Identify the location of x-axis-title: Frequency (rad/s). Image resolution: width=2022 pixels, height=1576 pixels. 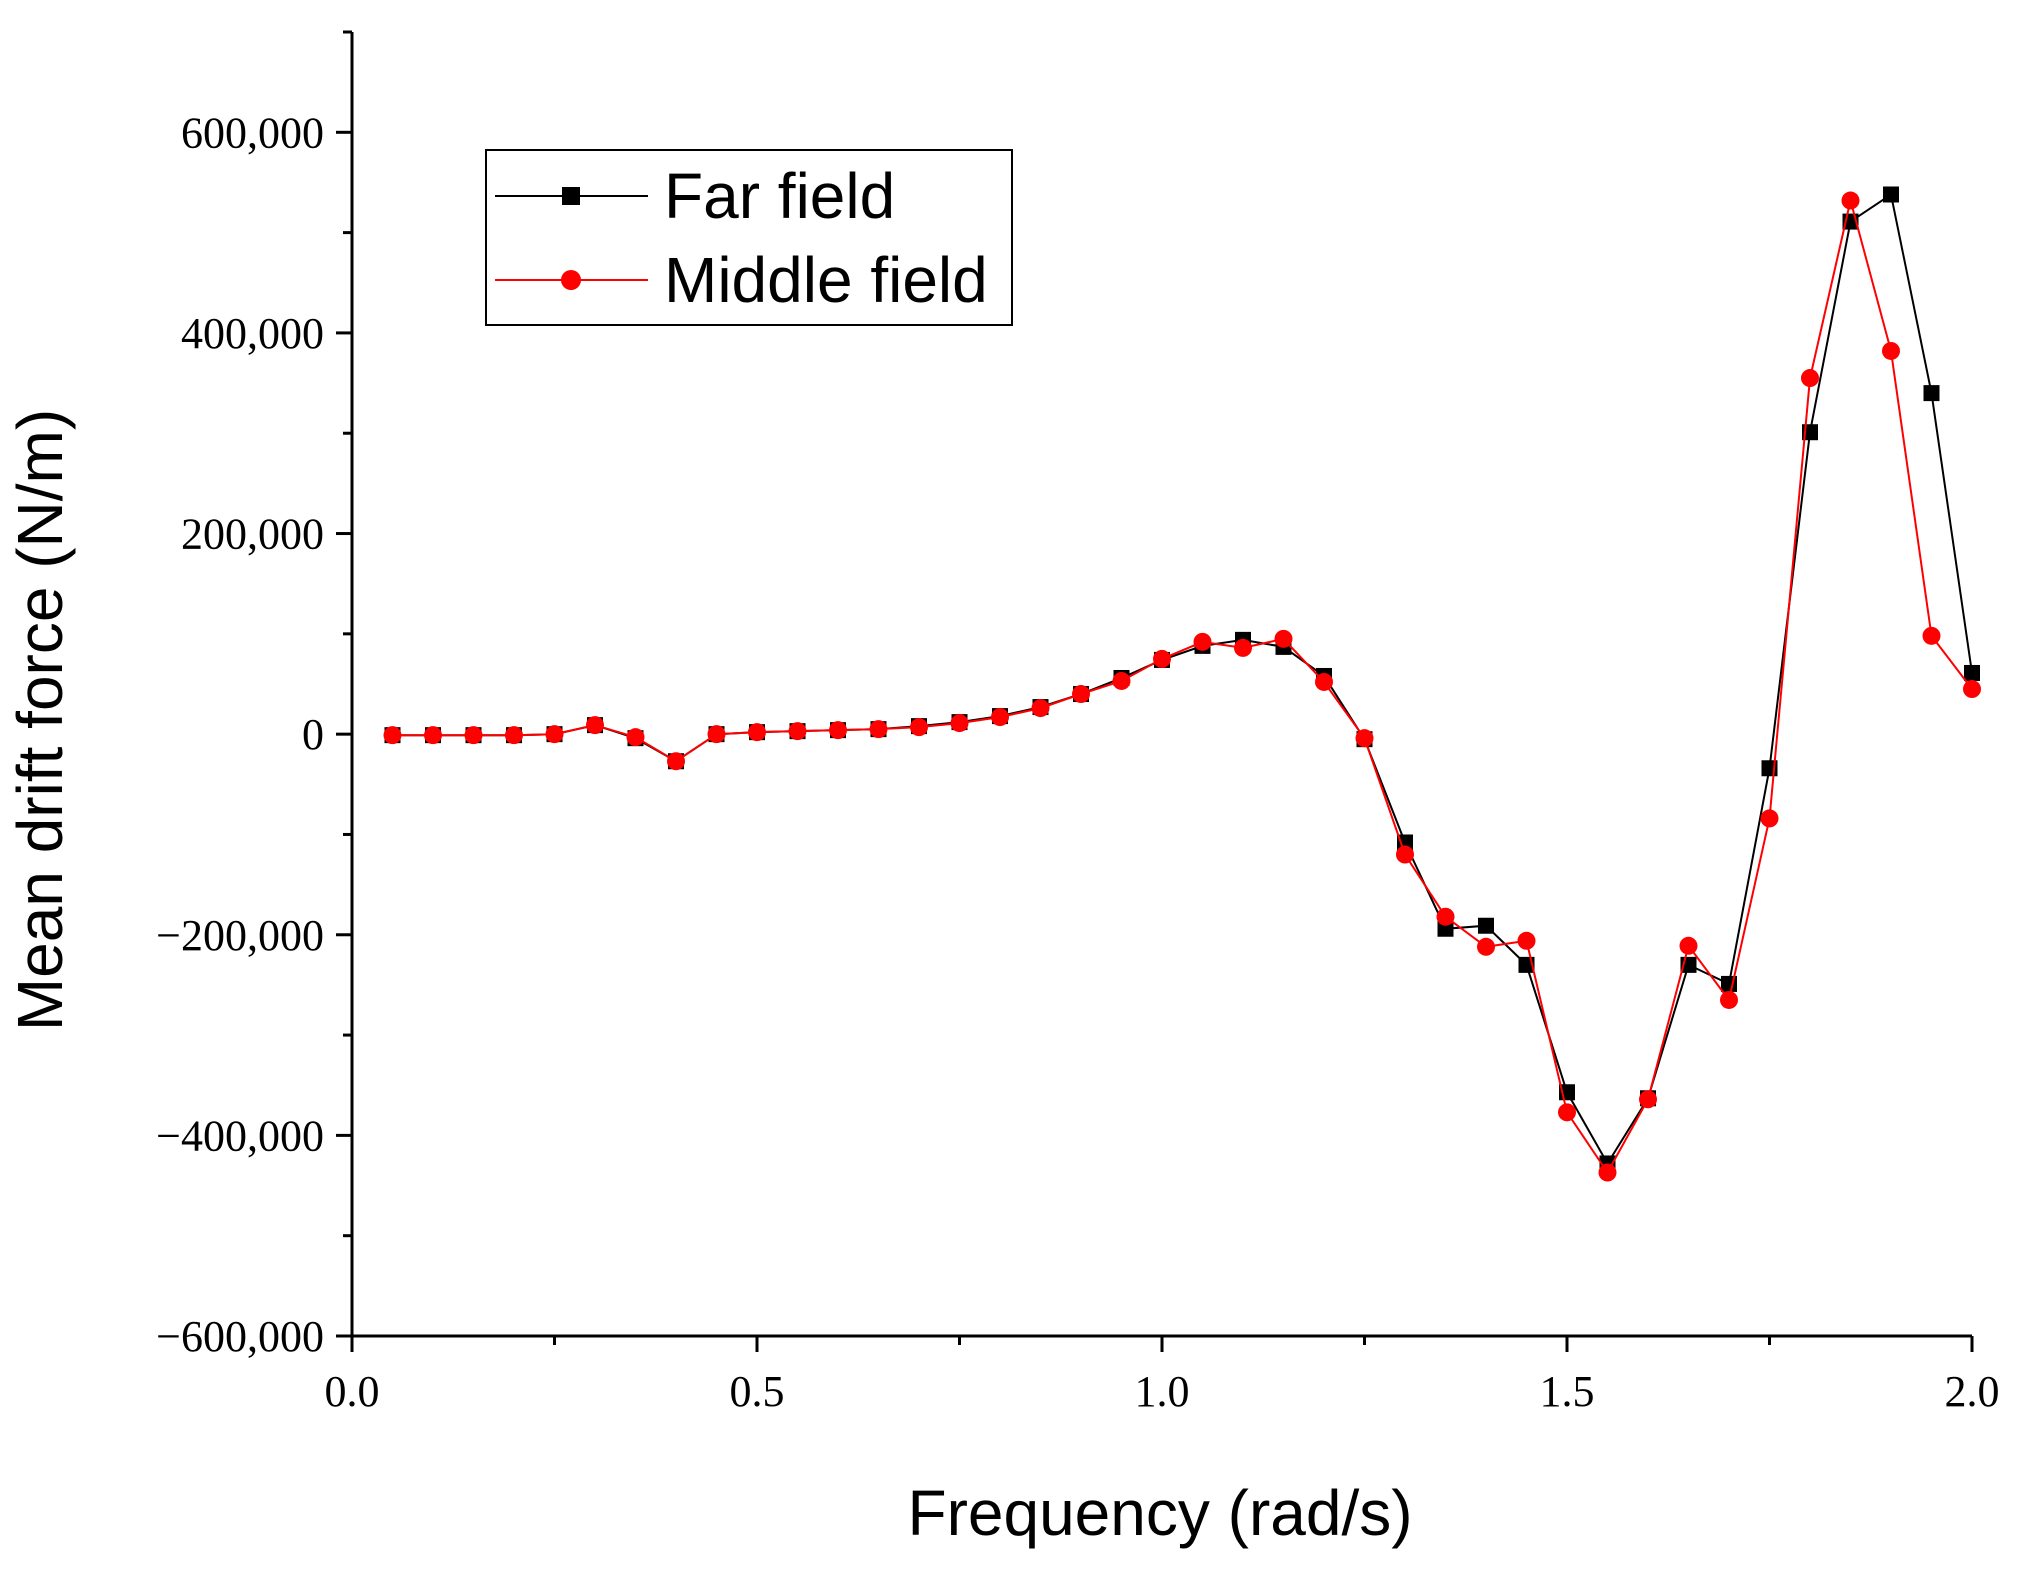
(1159, 1513).